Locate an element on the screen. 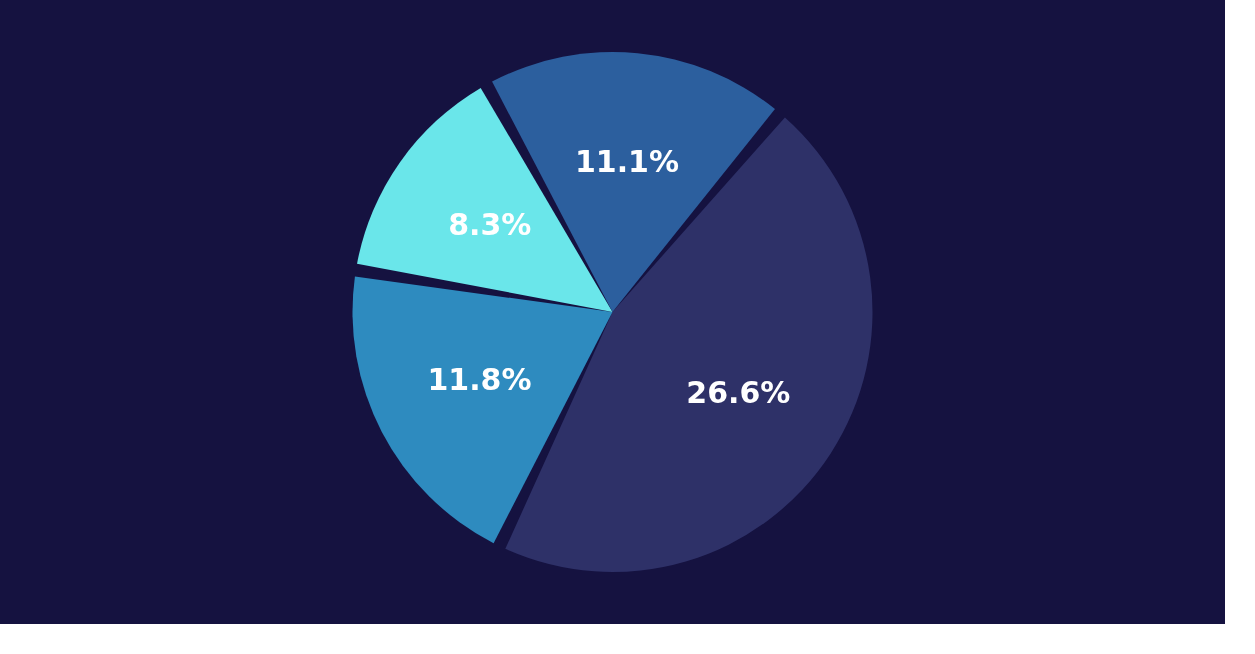 The height and width of the screenshot is (654, 1255). data-label: 11.8% is located at coordinates (479, 380).